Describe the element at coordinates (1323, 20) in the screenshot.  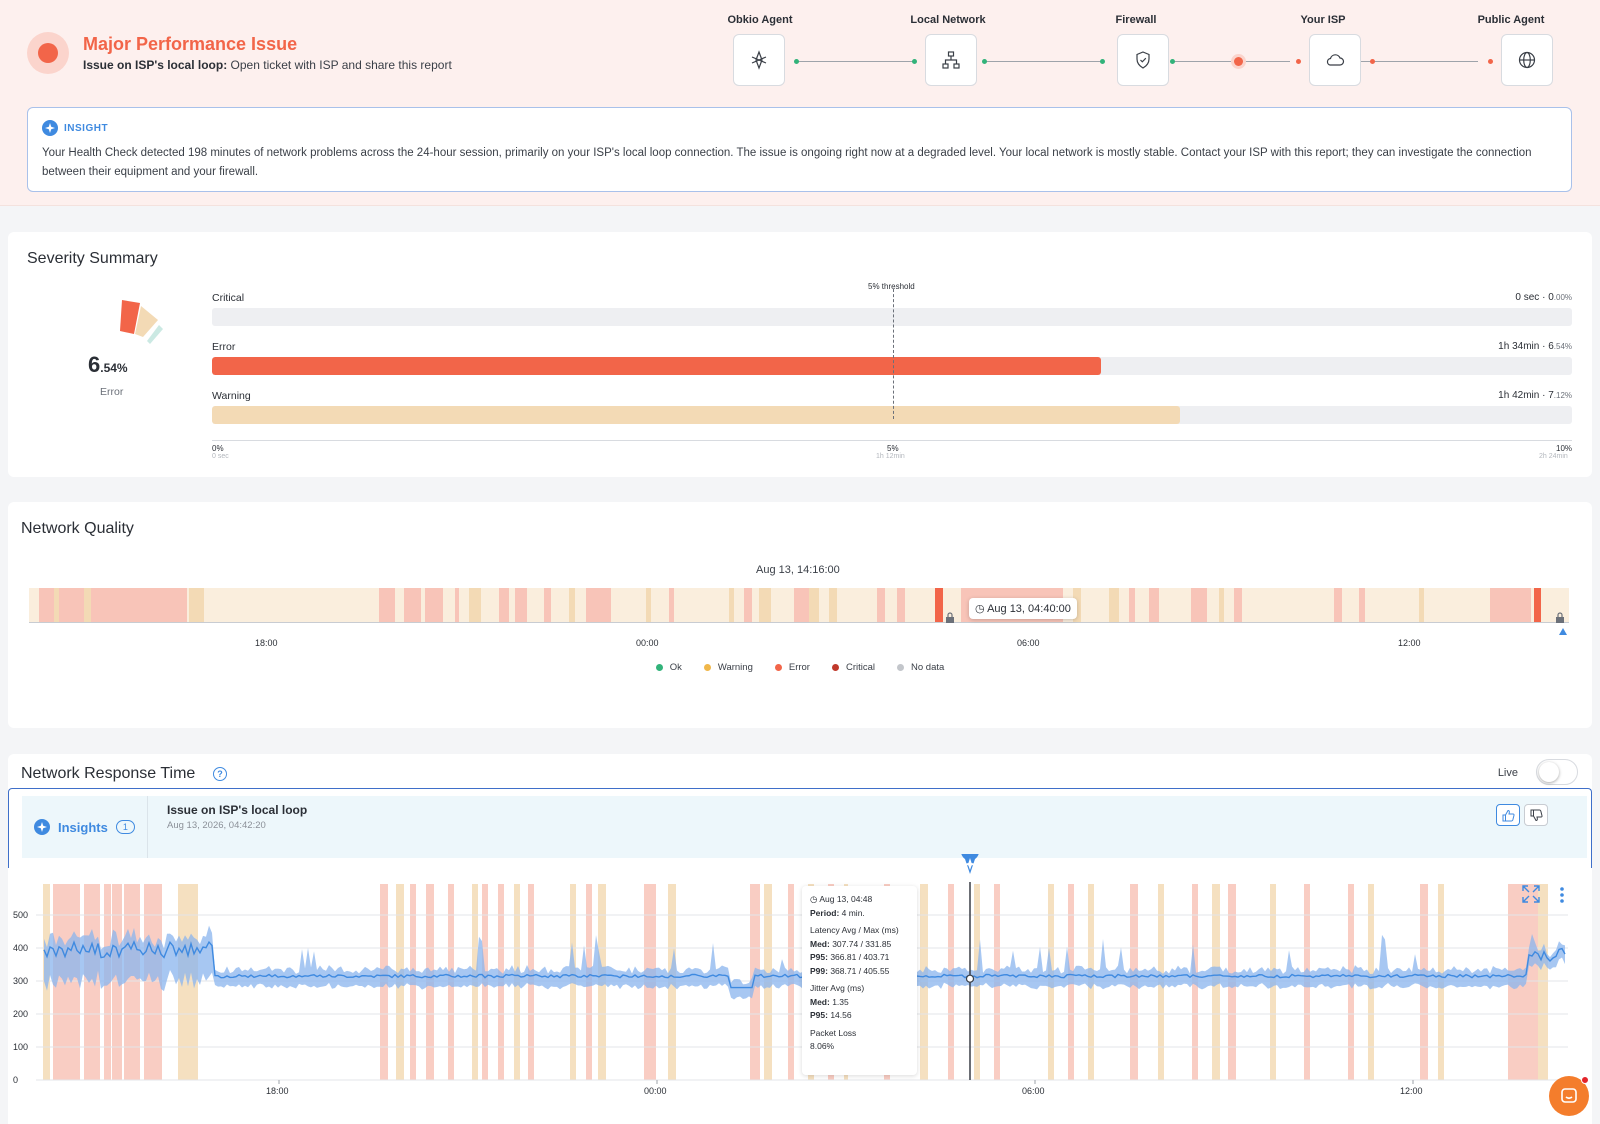
I see `path-label-your-isp: Your ISP` at that location.